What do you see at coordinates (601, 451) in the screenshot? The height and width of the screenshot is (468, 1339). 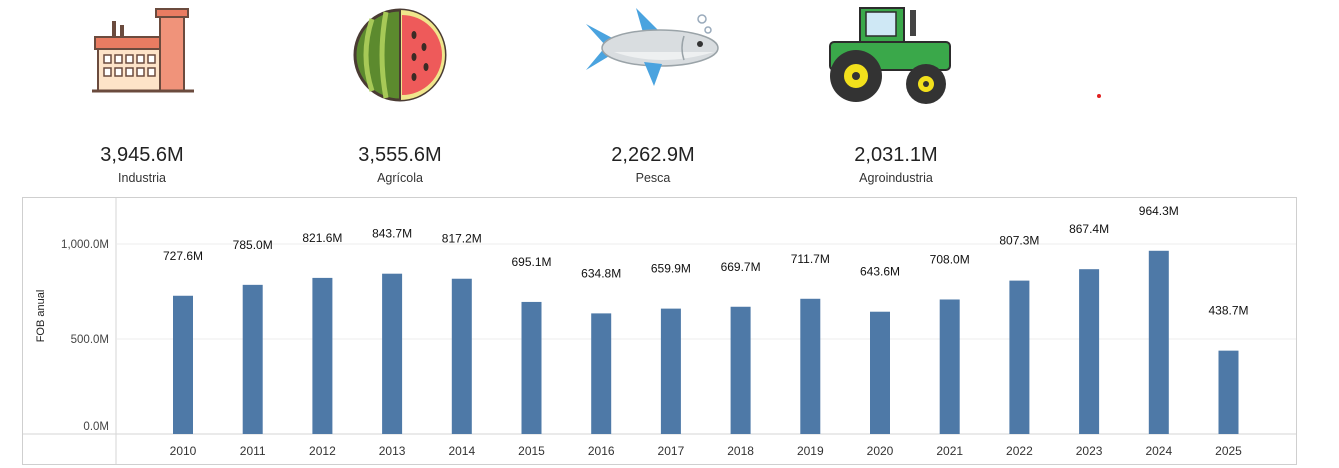 I see `x-tick-label: 2016` at bounding box center [601, 451].